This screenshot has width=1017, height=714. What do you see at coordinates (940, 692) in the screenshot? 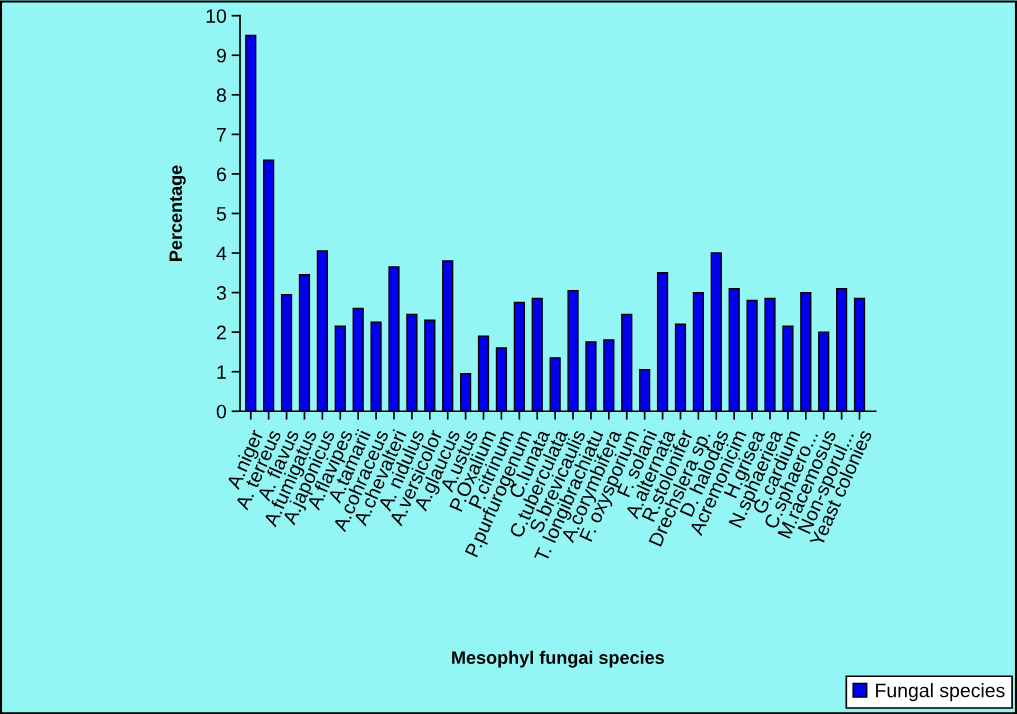
I see `legend-label: Fungal species` at bounding box center [940, 692].